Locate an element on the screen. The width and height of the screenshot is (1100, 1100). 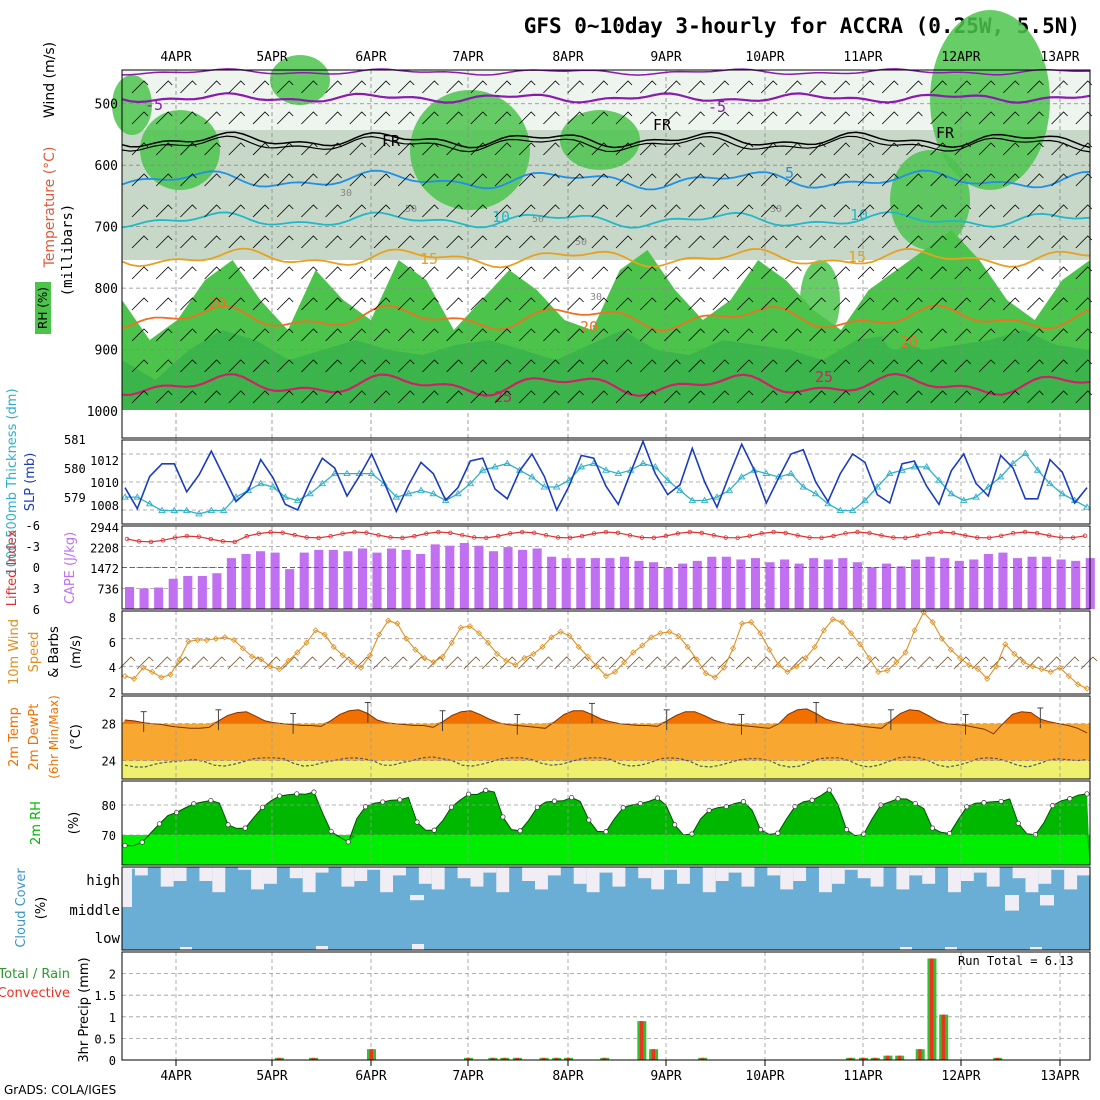
t2m-panel-frame is located at coordinates (606, 737).